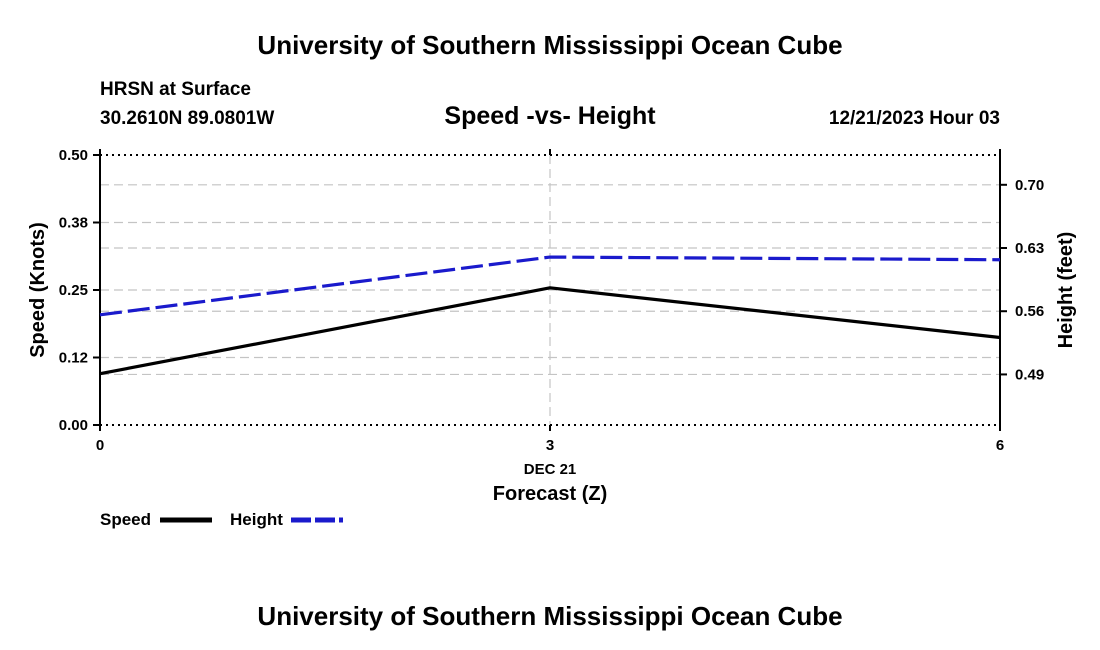 The height and width of the screenshot is (650, 1100). I want to click on coords-label: 30.2610N 89.0801W, so click(187, 118).